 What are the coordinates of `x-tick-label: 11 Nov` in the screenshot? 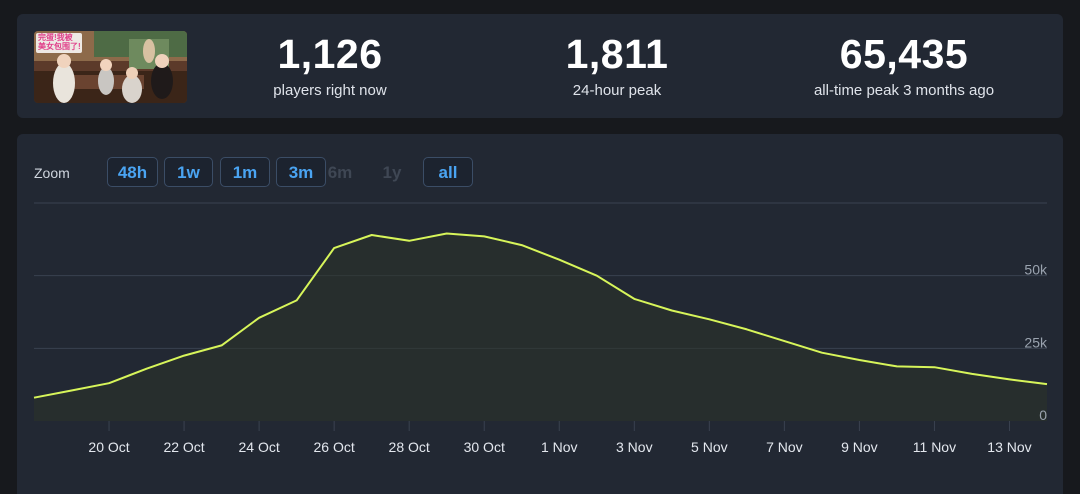 It's located at (934, 447).